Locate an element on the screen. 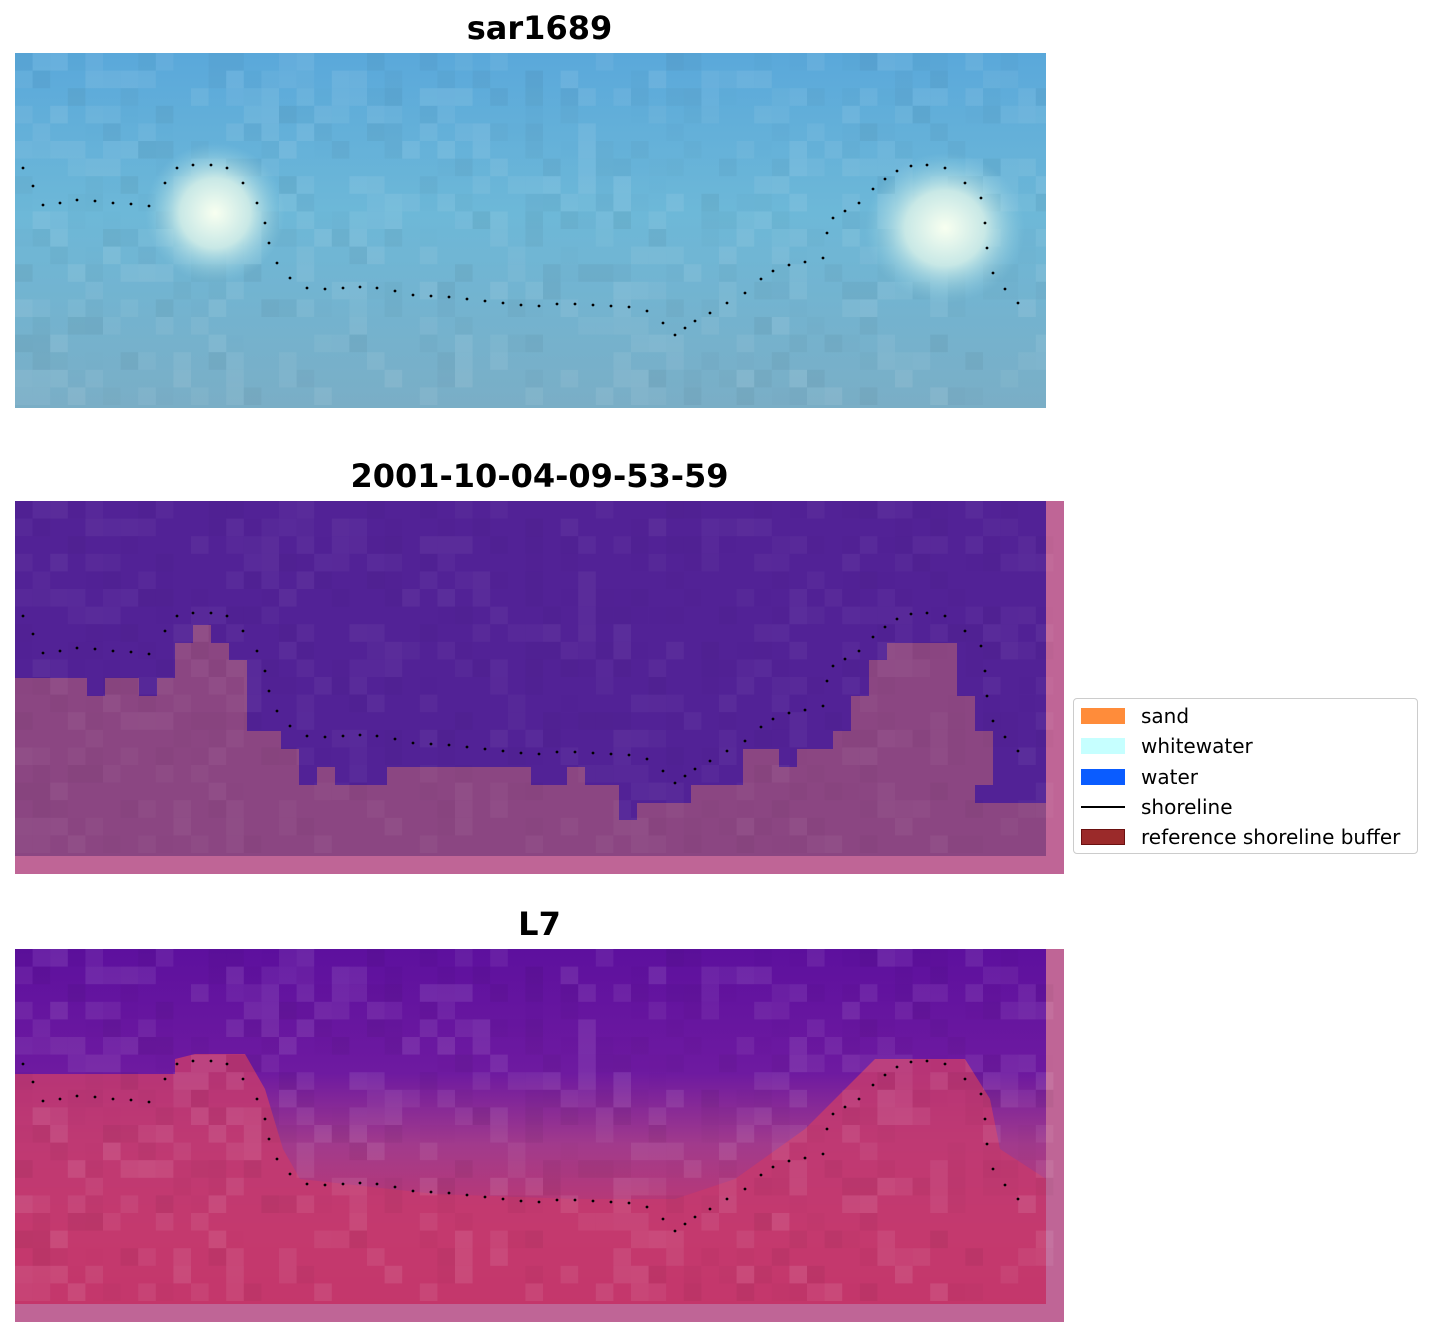 The width and height of the screenshot is (1435, 1337). panel-title-rgb: sar1689 is located at coordinates (539, 28).